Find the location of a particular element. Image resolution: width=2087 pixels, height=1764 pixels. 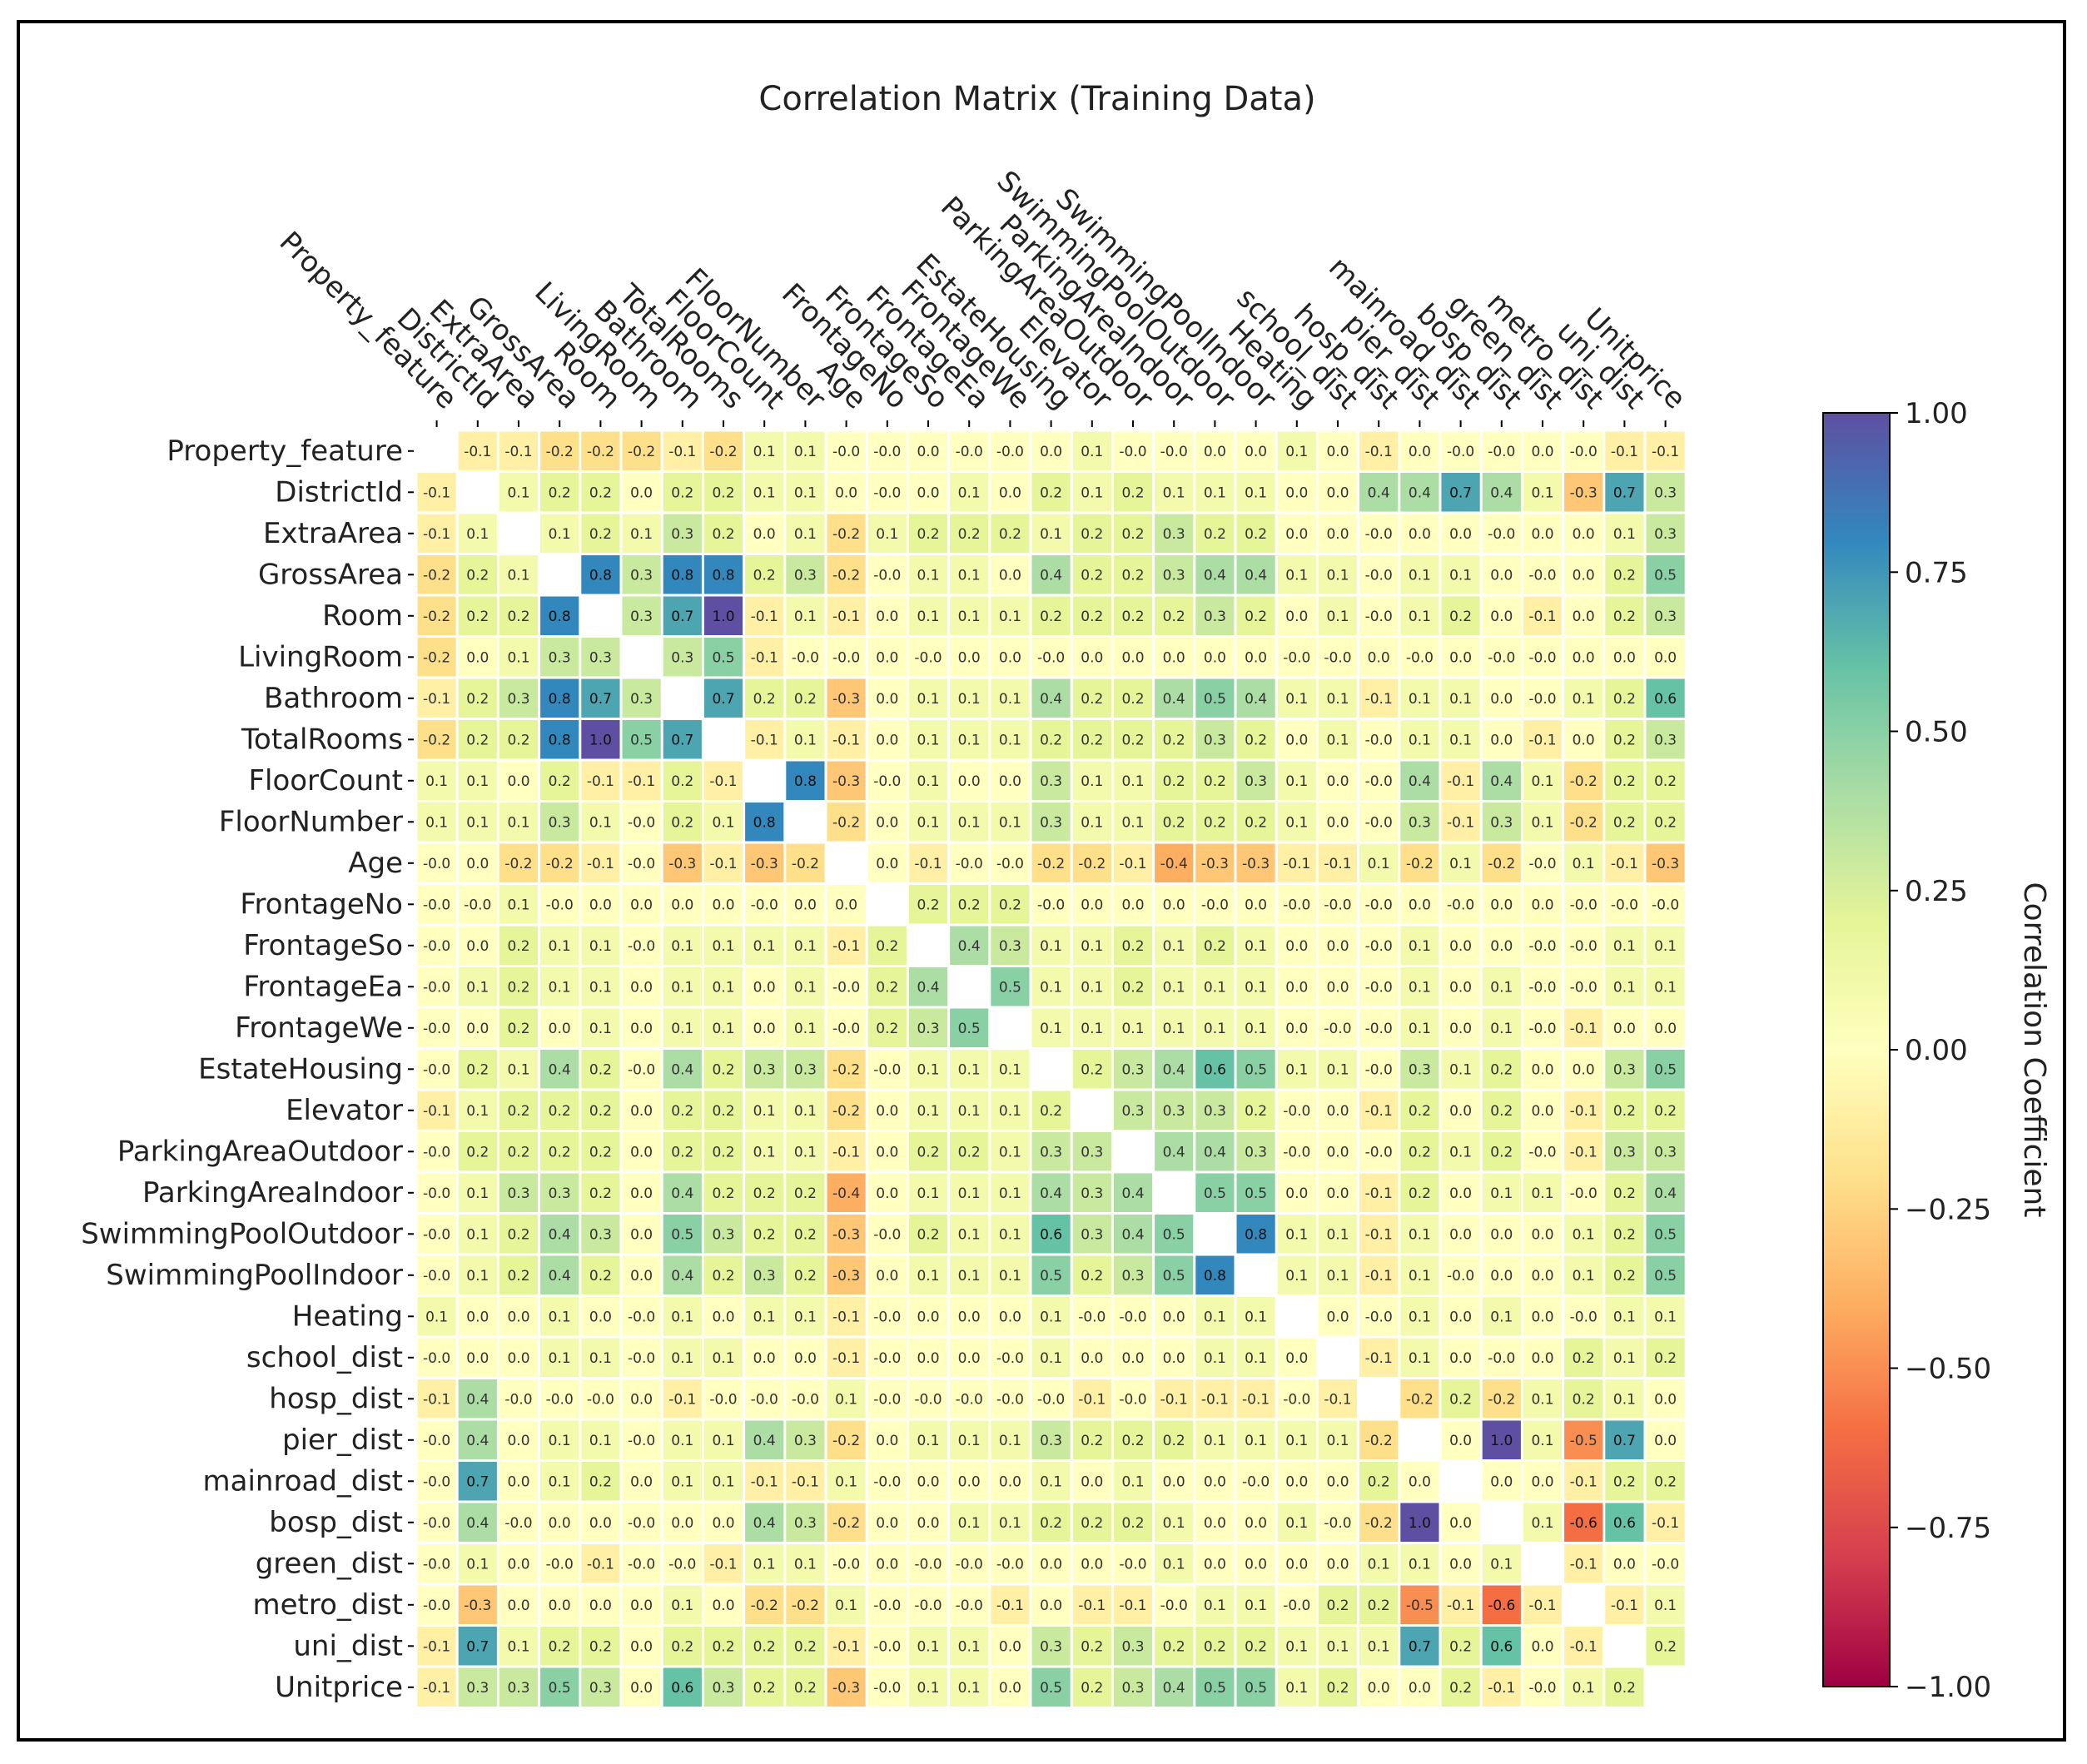

cell-value-label: -0.6 is located at coordinates (1584, 1523).